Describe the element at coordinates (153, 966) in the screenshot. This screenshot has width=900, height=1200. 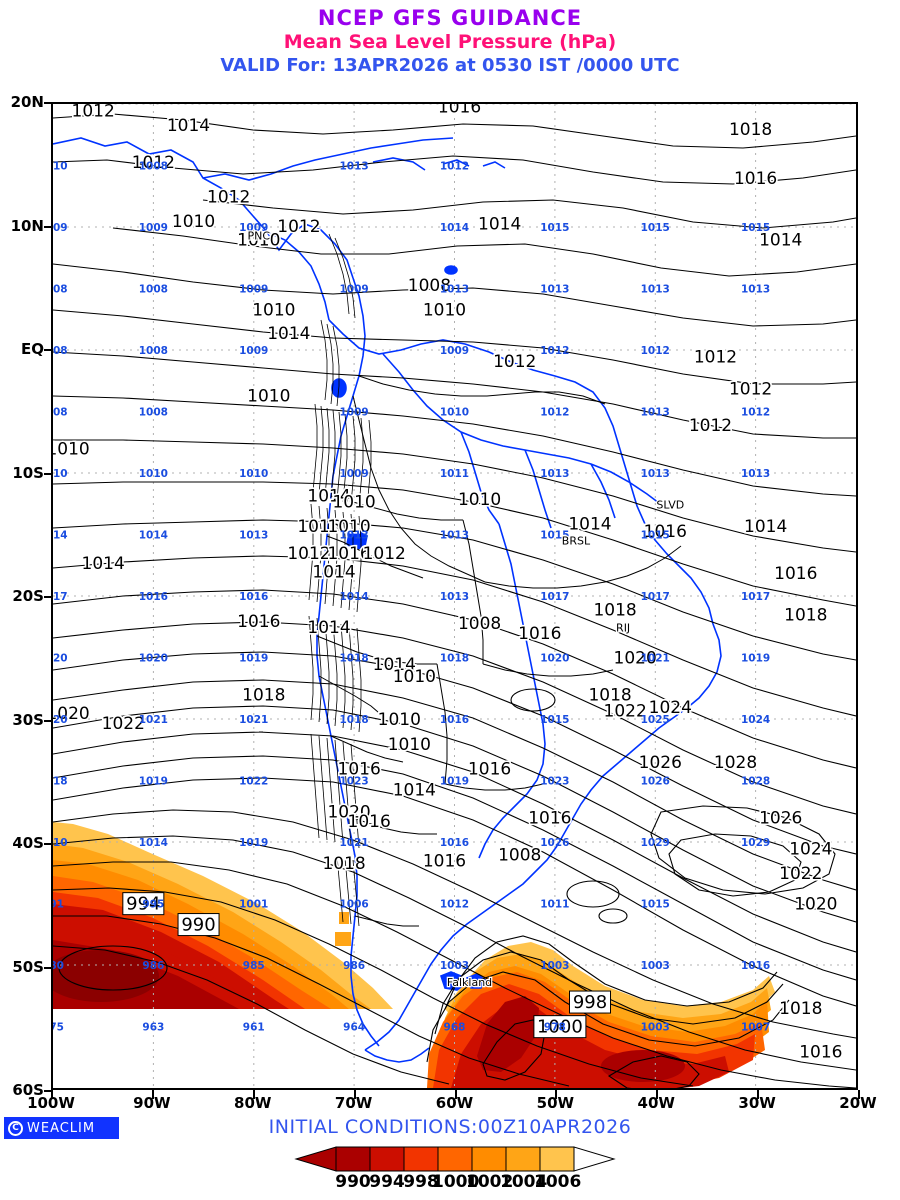
I see `grid-value: 986` at that location.